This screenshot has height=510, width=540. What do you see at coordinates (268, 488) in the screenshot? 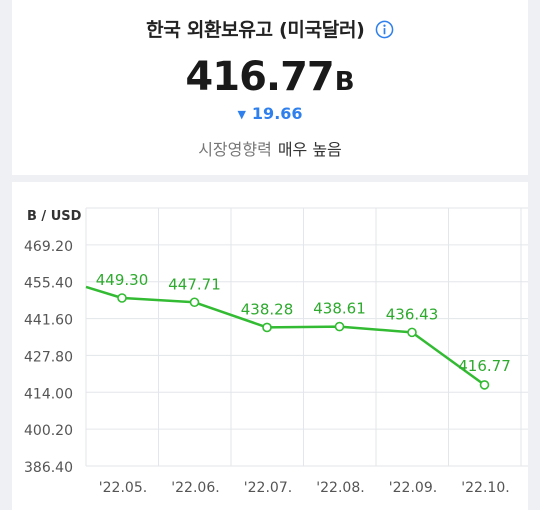
I see `x-tick-label: '22.07.` at bounding box center [268, 488].